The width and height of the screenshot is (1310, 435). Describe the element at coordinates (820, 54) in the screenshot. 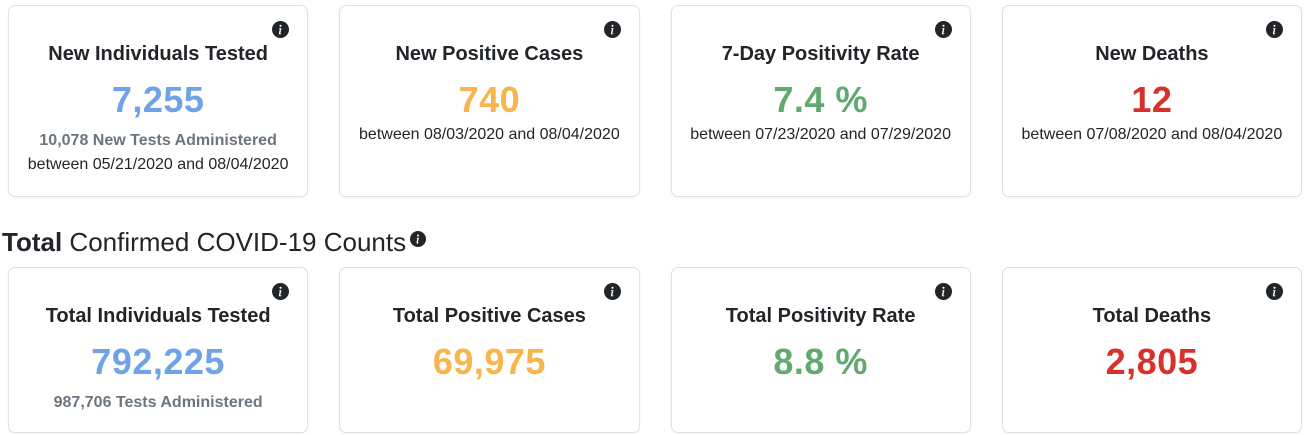

I see `card-title: 7-Day Positivity Rate` at that location.